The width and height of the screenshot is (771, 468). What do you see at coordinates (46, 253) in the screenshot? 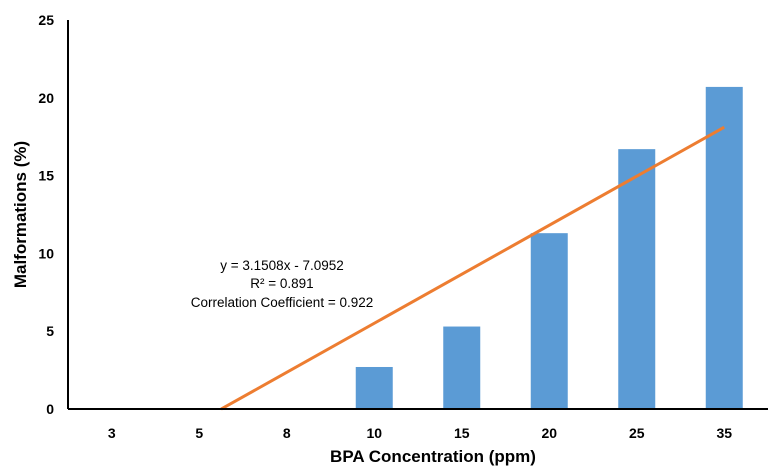
I see `y-tick-label: 10` at bounding box center [46, 253].